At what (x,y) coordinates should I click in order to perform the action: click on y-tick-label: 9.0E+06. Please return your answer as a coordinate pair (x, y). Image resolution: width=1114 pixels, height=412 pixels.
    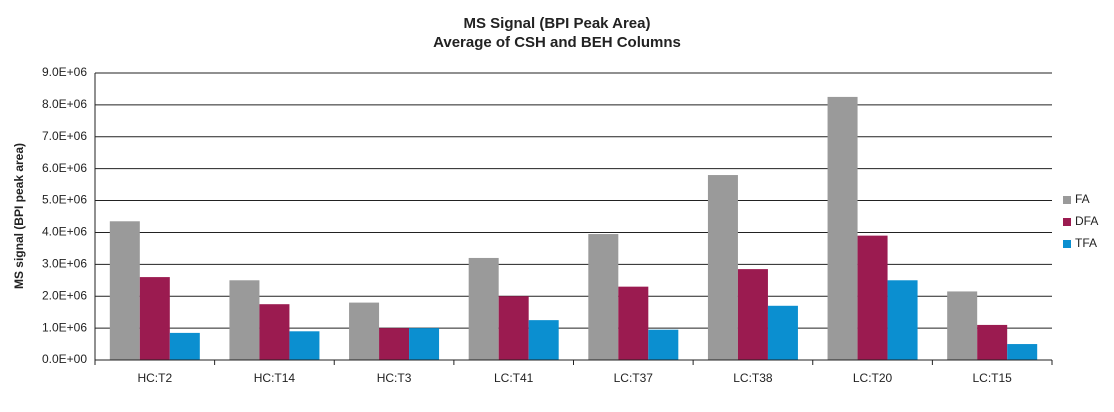
    Looking at the image, I should click on (64, 72).